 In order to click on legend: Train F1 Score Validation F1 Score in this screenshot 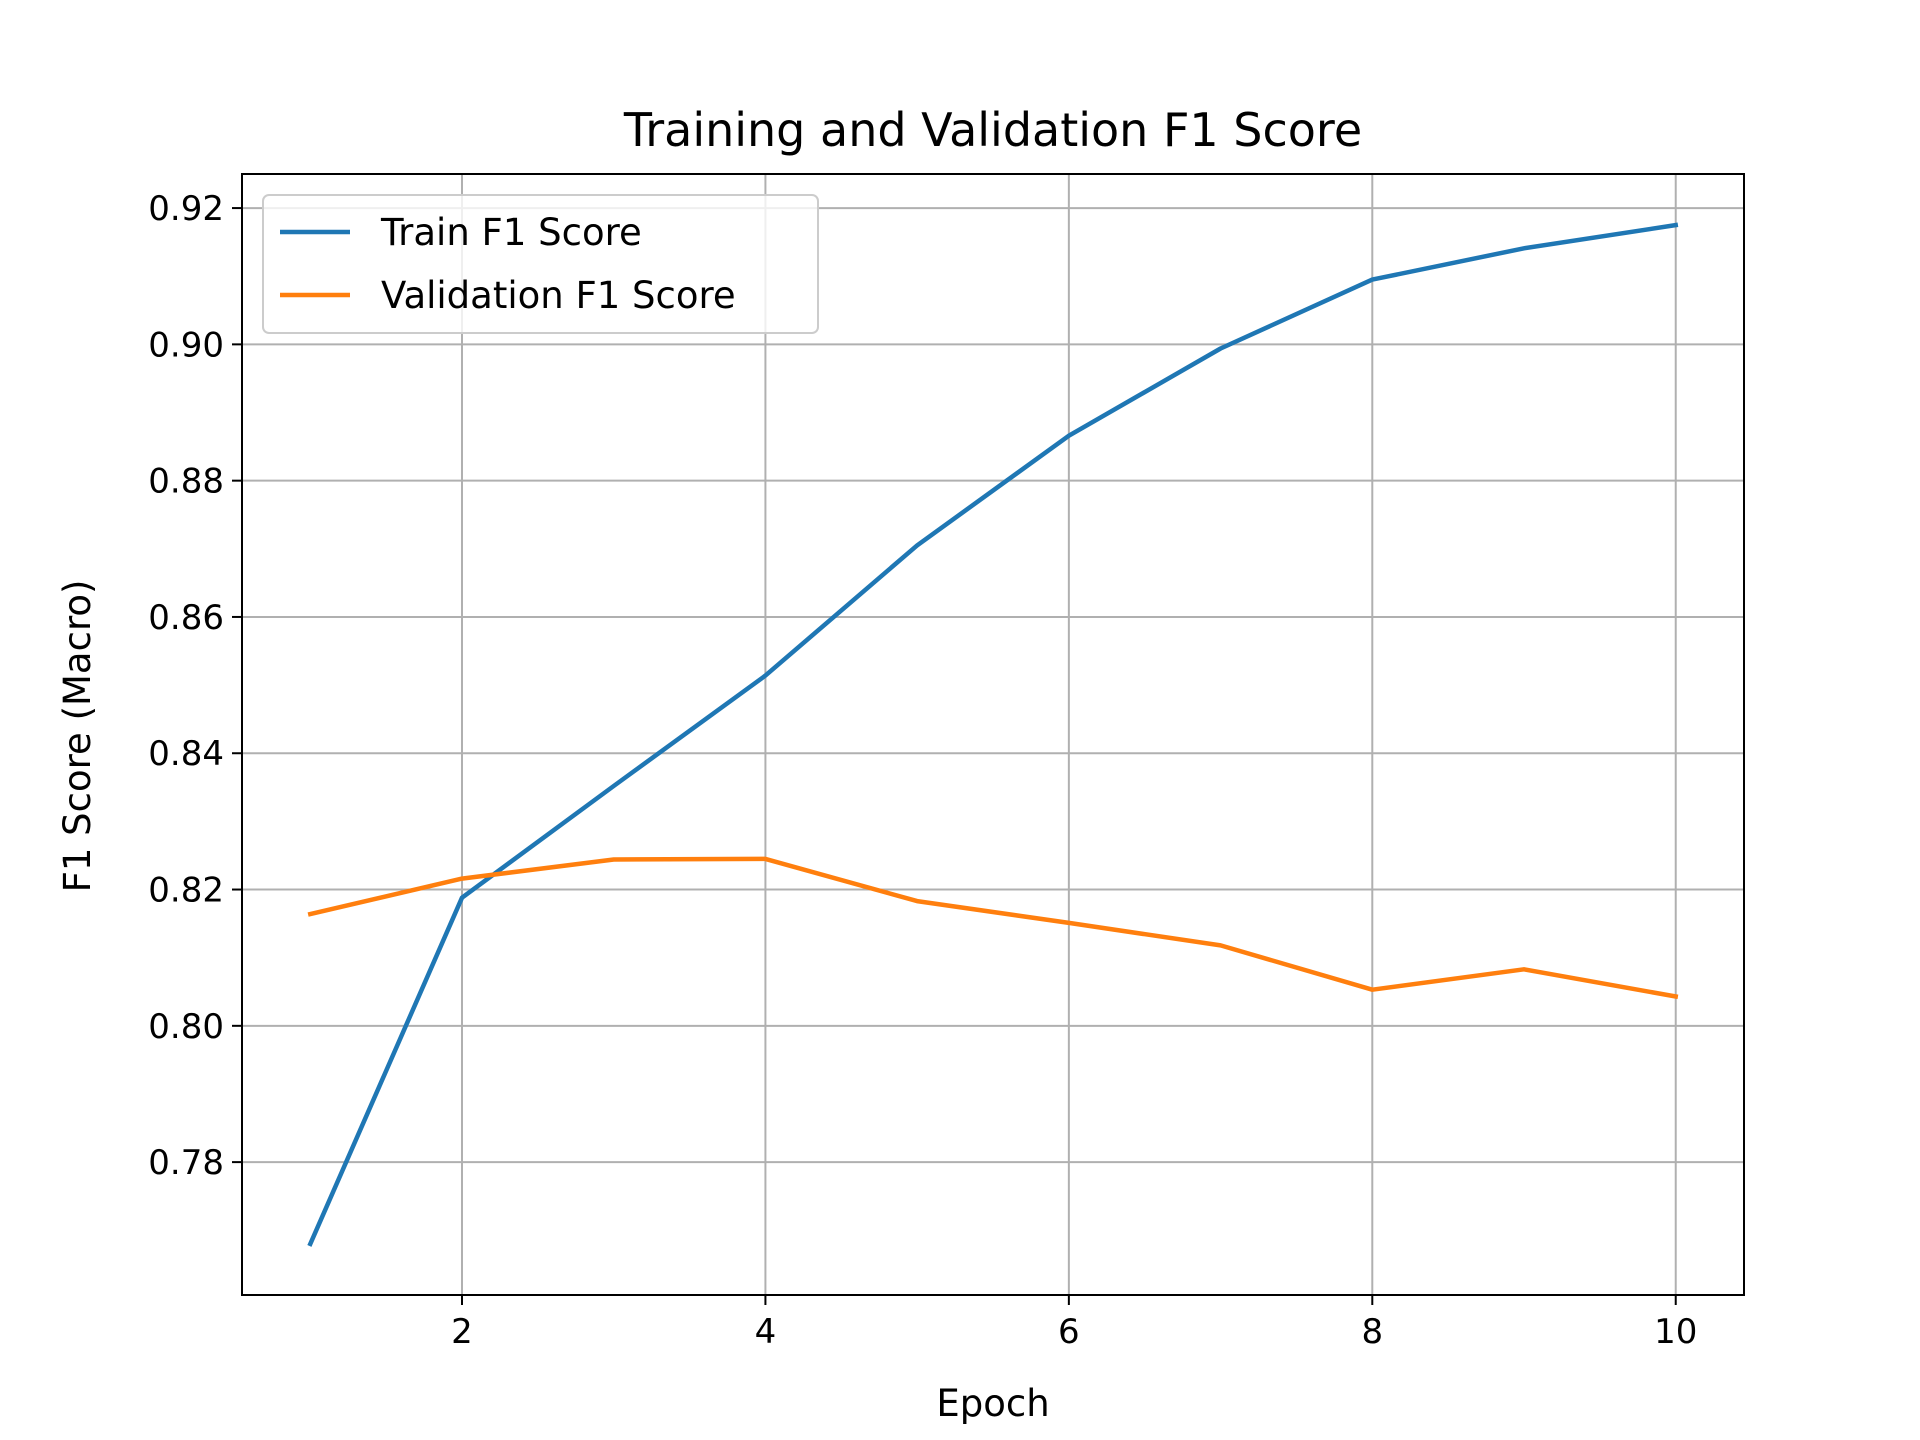, I will do `click(540, 264)`.